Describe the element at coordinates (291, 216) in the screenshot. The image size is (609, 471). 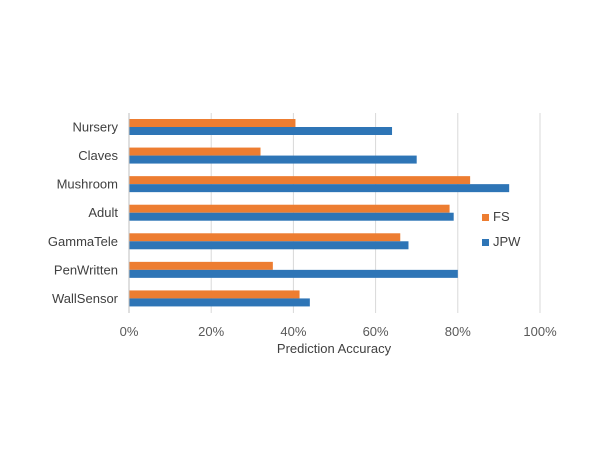
I see `bar-jpw-adult` at that location.